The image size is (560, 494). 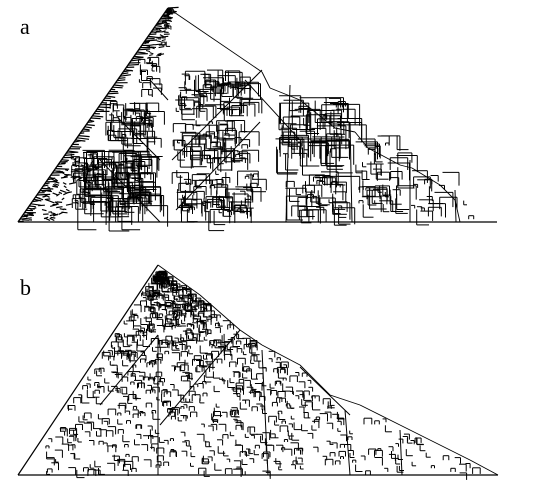 What do you see at coordinates (25, 26) in the screenshot?
I see `panel-label-a: a` at bounding box center [25, 26].